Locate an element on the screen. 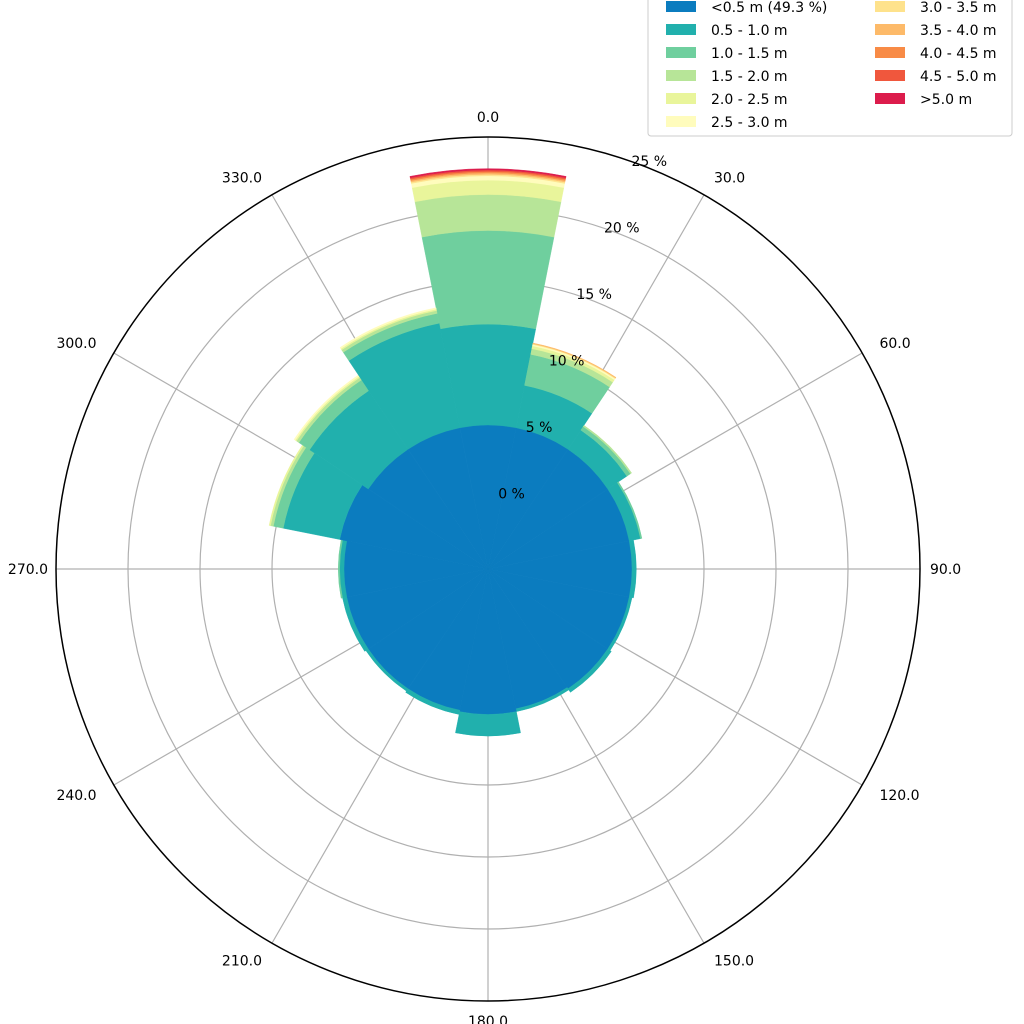 Image resolution: width=1024 pixels, height=1024 pixels. angle-tick-label: 0.0 is located at coordinates (488, 118).